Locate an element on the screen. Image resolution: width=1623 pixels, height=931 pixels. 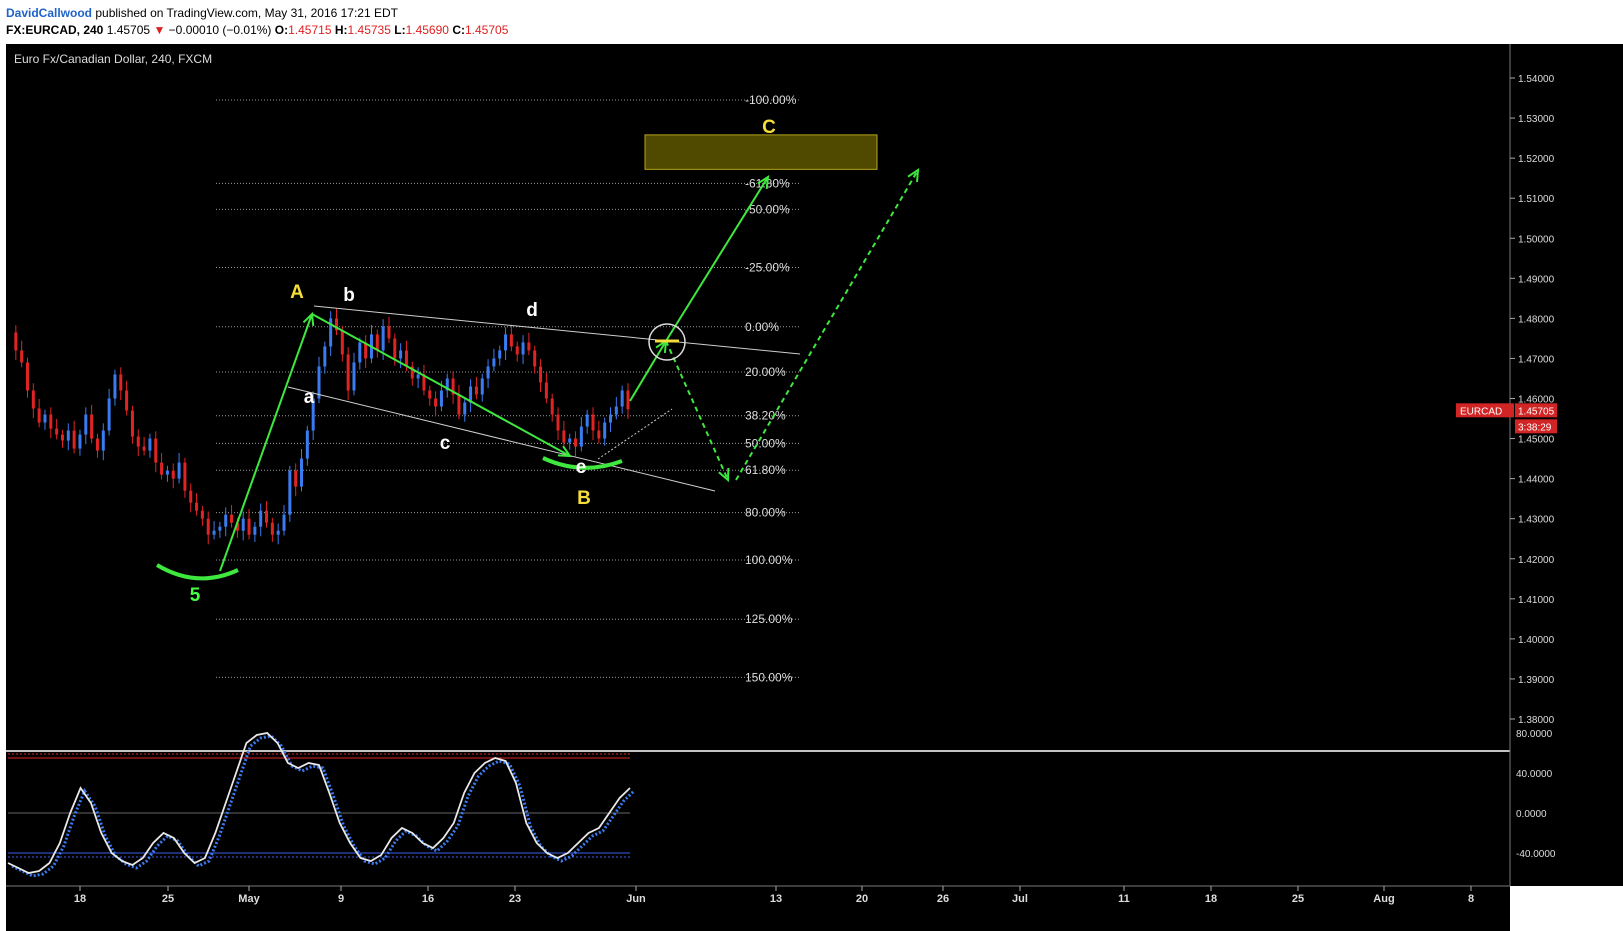
time-tick-label: May is located at coordinates (249, 899).